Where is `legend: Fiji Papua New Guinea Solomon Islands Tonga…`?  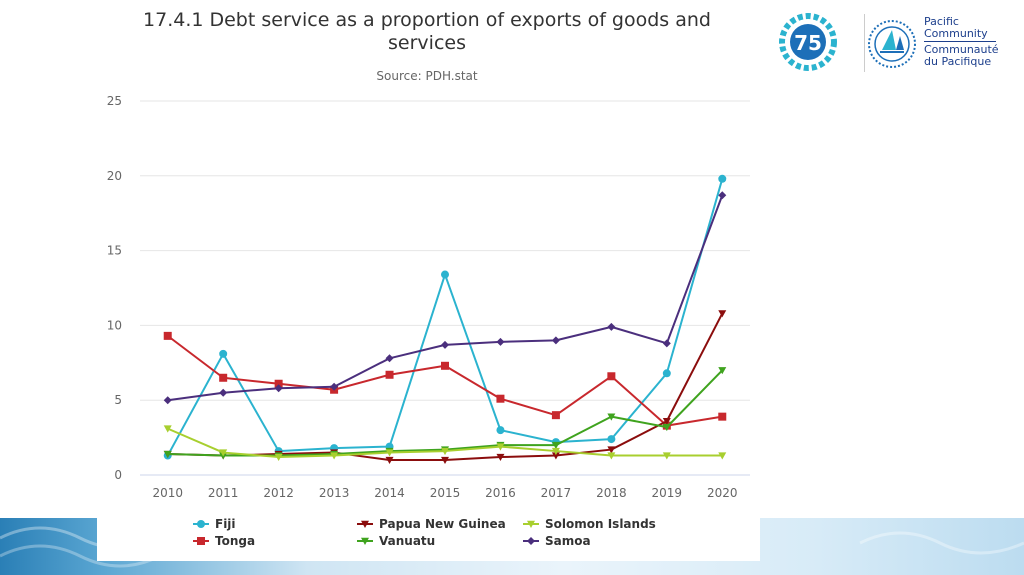
legend: Fiji Papua New Guinea Solomon Islands Tonga… is located at coordinates (424, 532).